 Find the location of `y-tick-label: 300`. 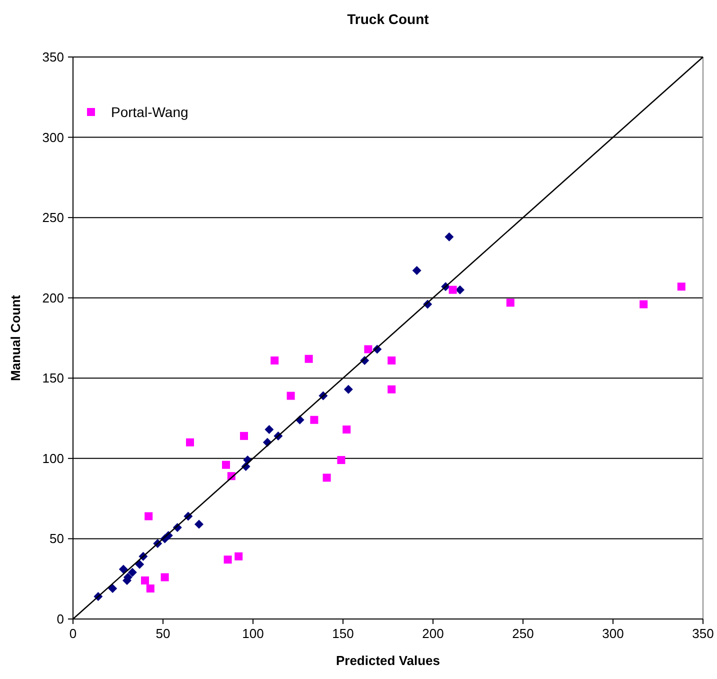

y-tick-label: 300 is located at coordinates (53, 137).